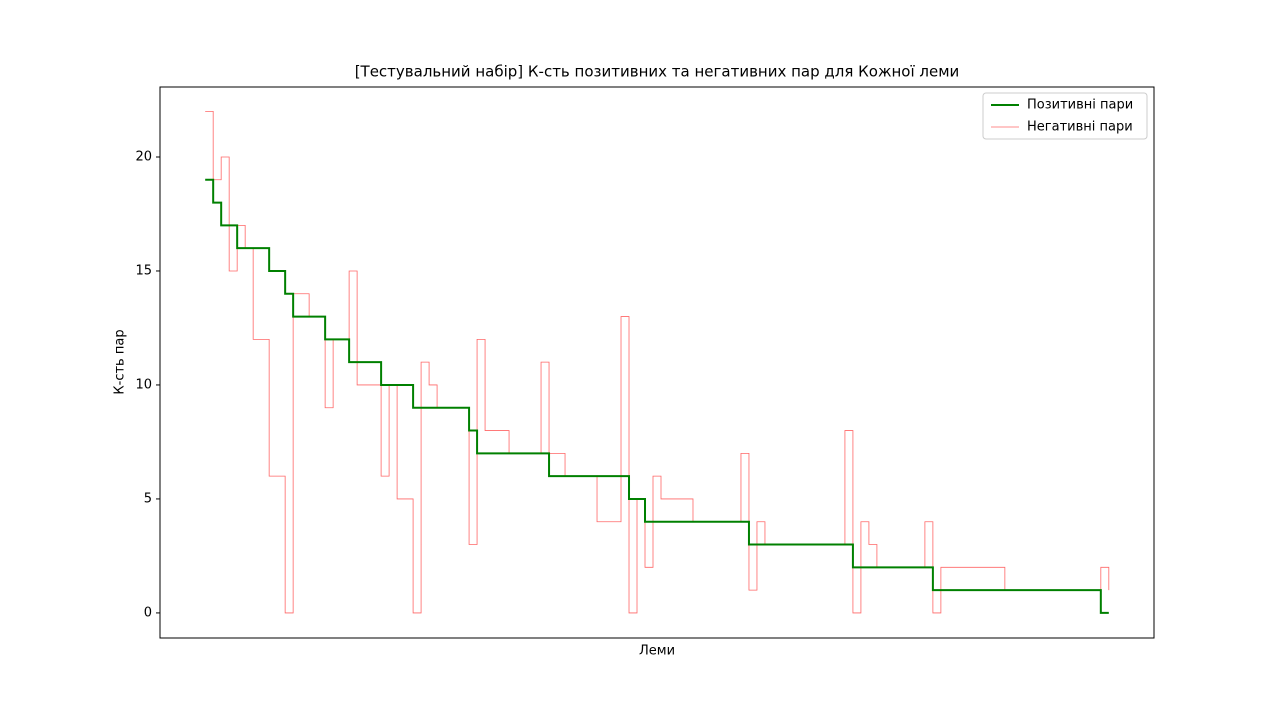  Describe the element at coordinates (1080, 127) in the screenshot. I see `legend-label: Негативні пари` at that location.